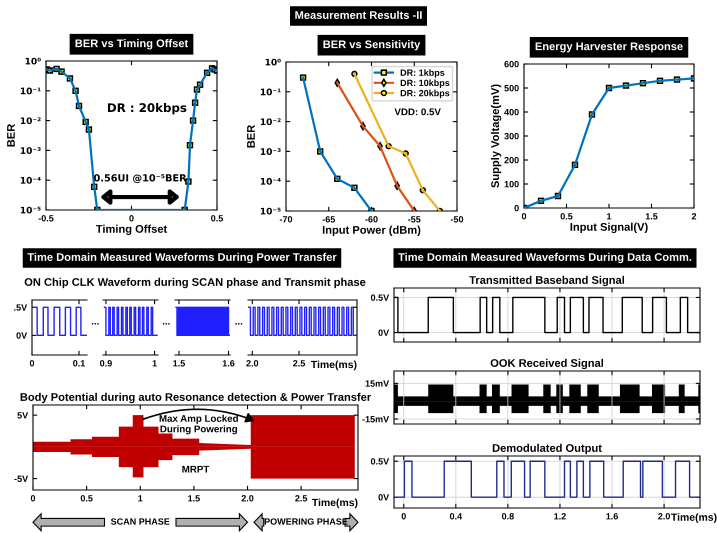 The image size is (717, 533). I want to click on x-tick-label: -0.5, so click(46, 218).